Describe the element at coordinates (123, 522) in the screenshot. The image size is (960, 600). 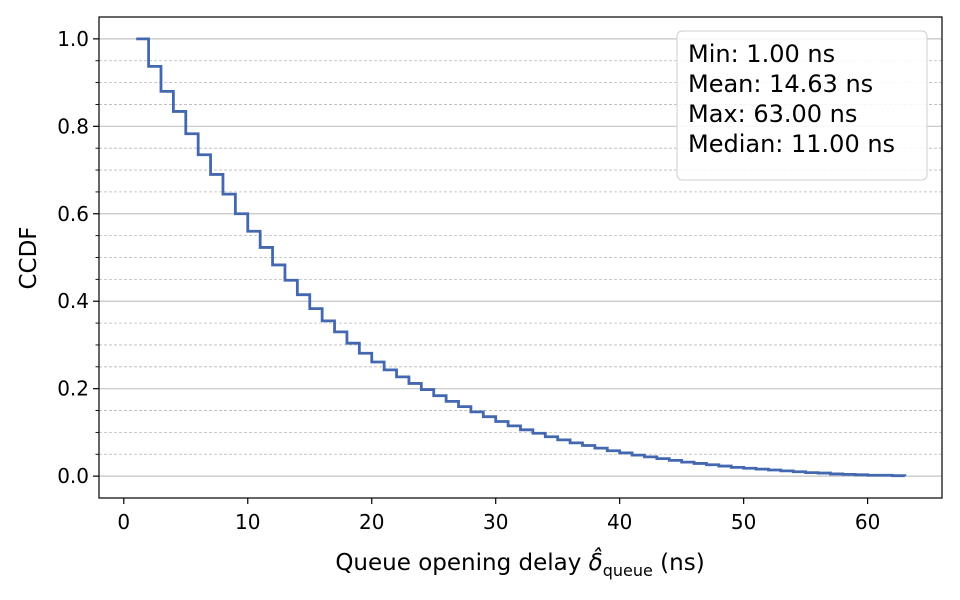
I see `x-tick-label: 0` at that location.